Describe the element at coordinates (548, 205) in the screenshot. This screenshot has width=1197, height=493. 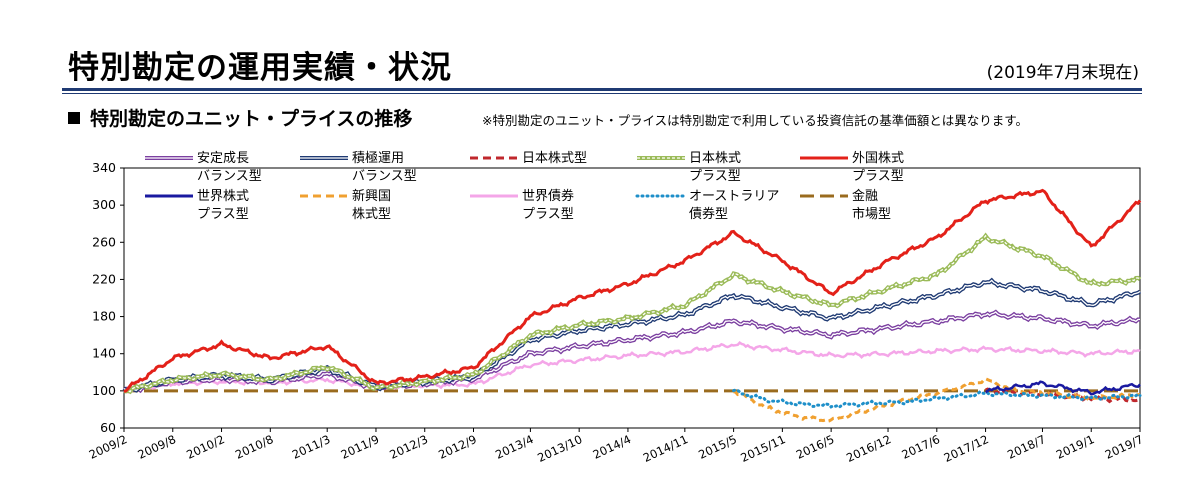
I see `legend-label: 世界債券プラス型` at that location.